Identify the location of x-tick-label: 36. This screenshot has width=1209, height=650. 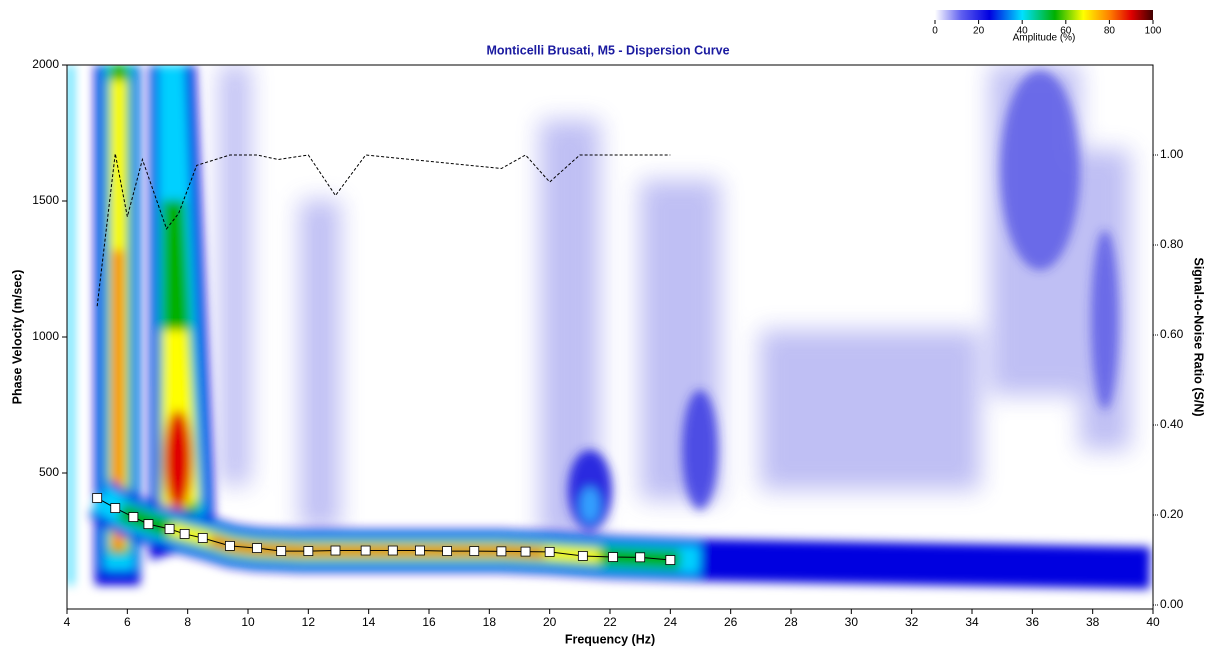
(1033, 622).